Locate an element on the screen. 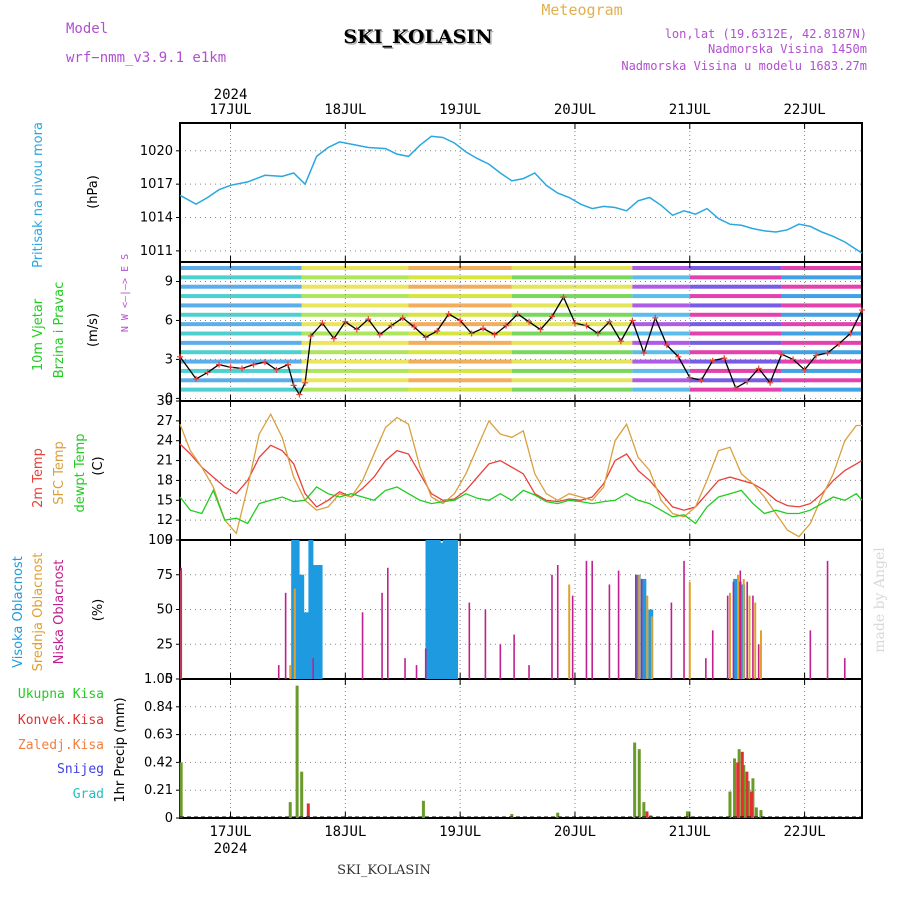 The image size is (900, 904). temp-sfc-line is located at coordinates (520, 475).